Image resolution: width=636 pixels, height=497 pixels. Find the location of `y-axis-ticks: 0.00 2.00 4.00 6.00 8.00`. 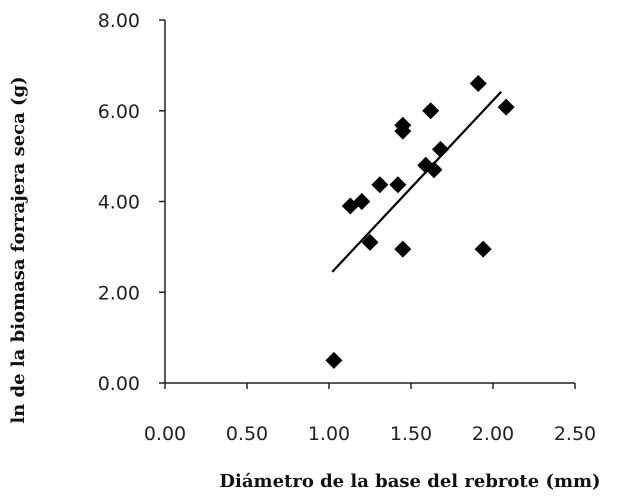

y-axis-ticks: 0.00 2.00 4.00 6.00 8.00 is located at coordinates (131, 202).